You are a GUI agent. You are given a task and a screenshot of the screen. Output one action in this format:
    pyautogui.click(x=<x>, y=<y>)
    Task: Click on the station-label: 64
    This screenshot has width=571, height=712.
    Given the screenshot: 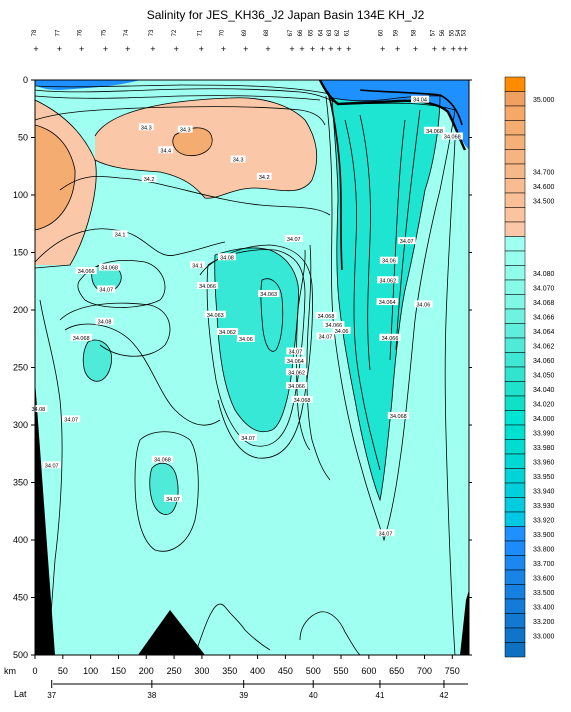 What is the action you would take?
    pyautogui.click(x=322, y=32)
    